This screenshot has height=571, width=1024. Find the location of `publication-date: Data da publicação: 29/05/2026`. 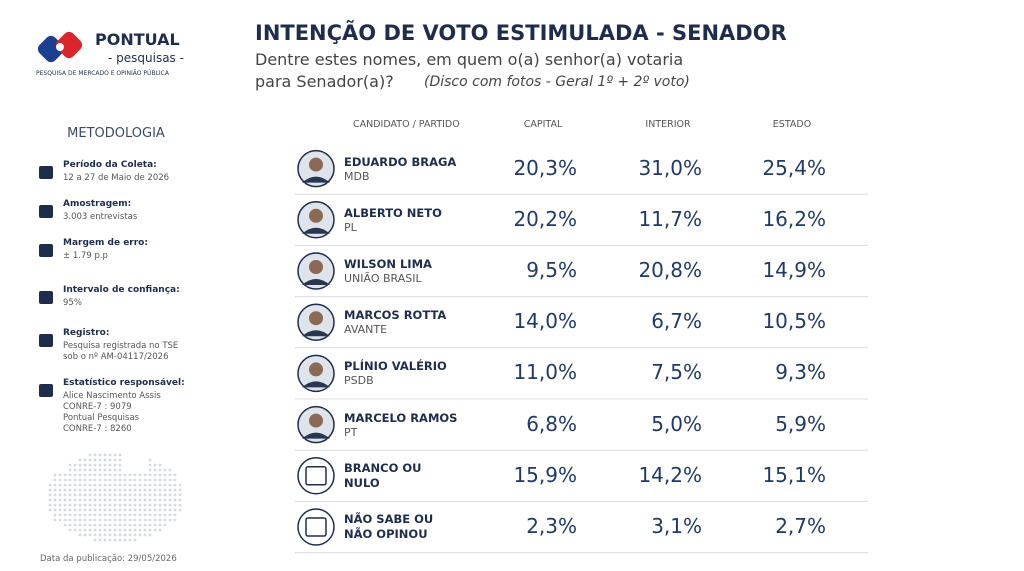

publication-date: Data da publicação: 29/05/2026 is located at coordinates (108, 559).